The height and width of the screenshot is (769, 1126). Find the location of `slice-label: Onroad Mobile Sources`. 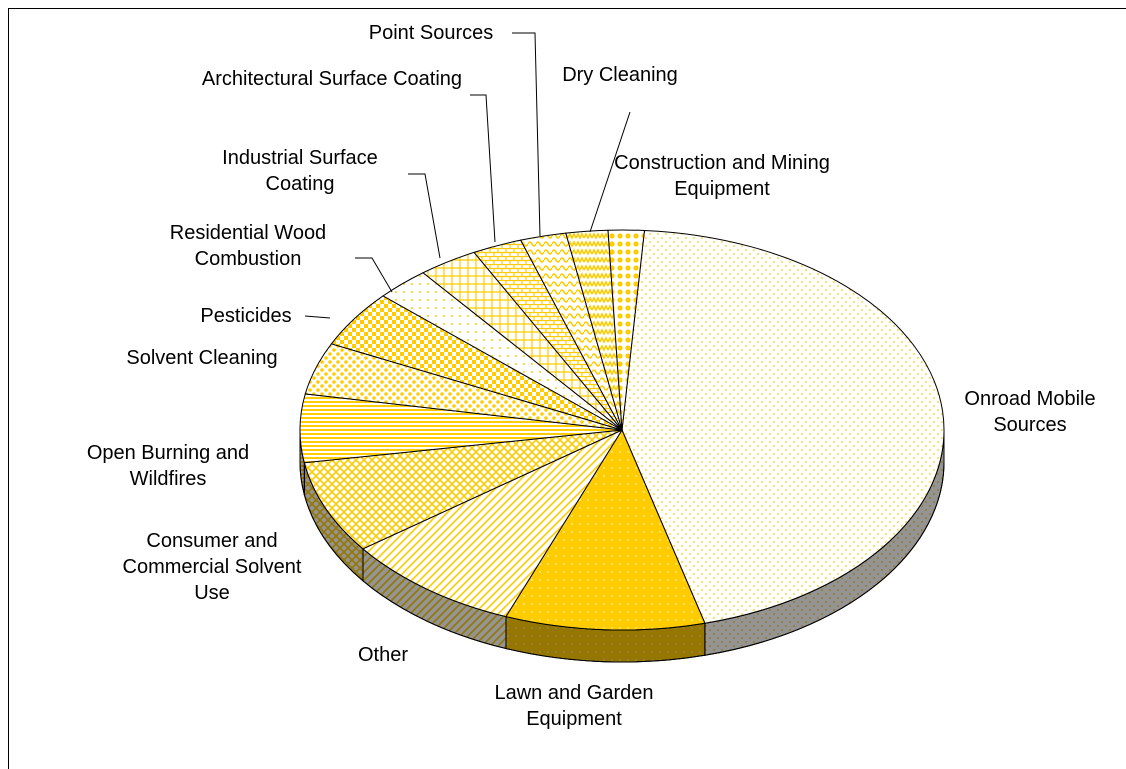

slice-label: Onroad Mobile Sources is located at coordinates (1030, 412).